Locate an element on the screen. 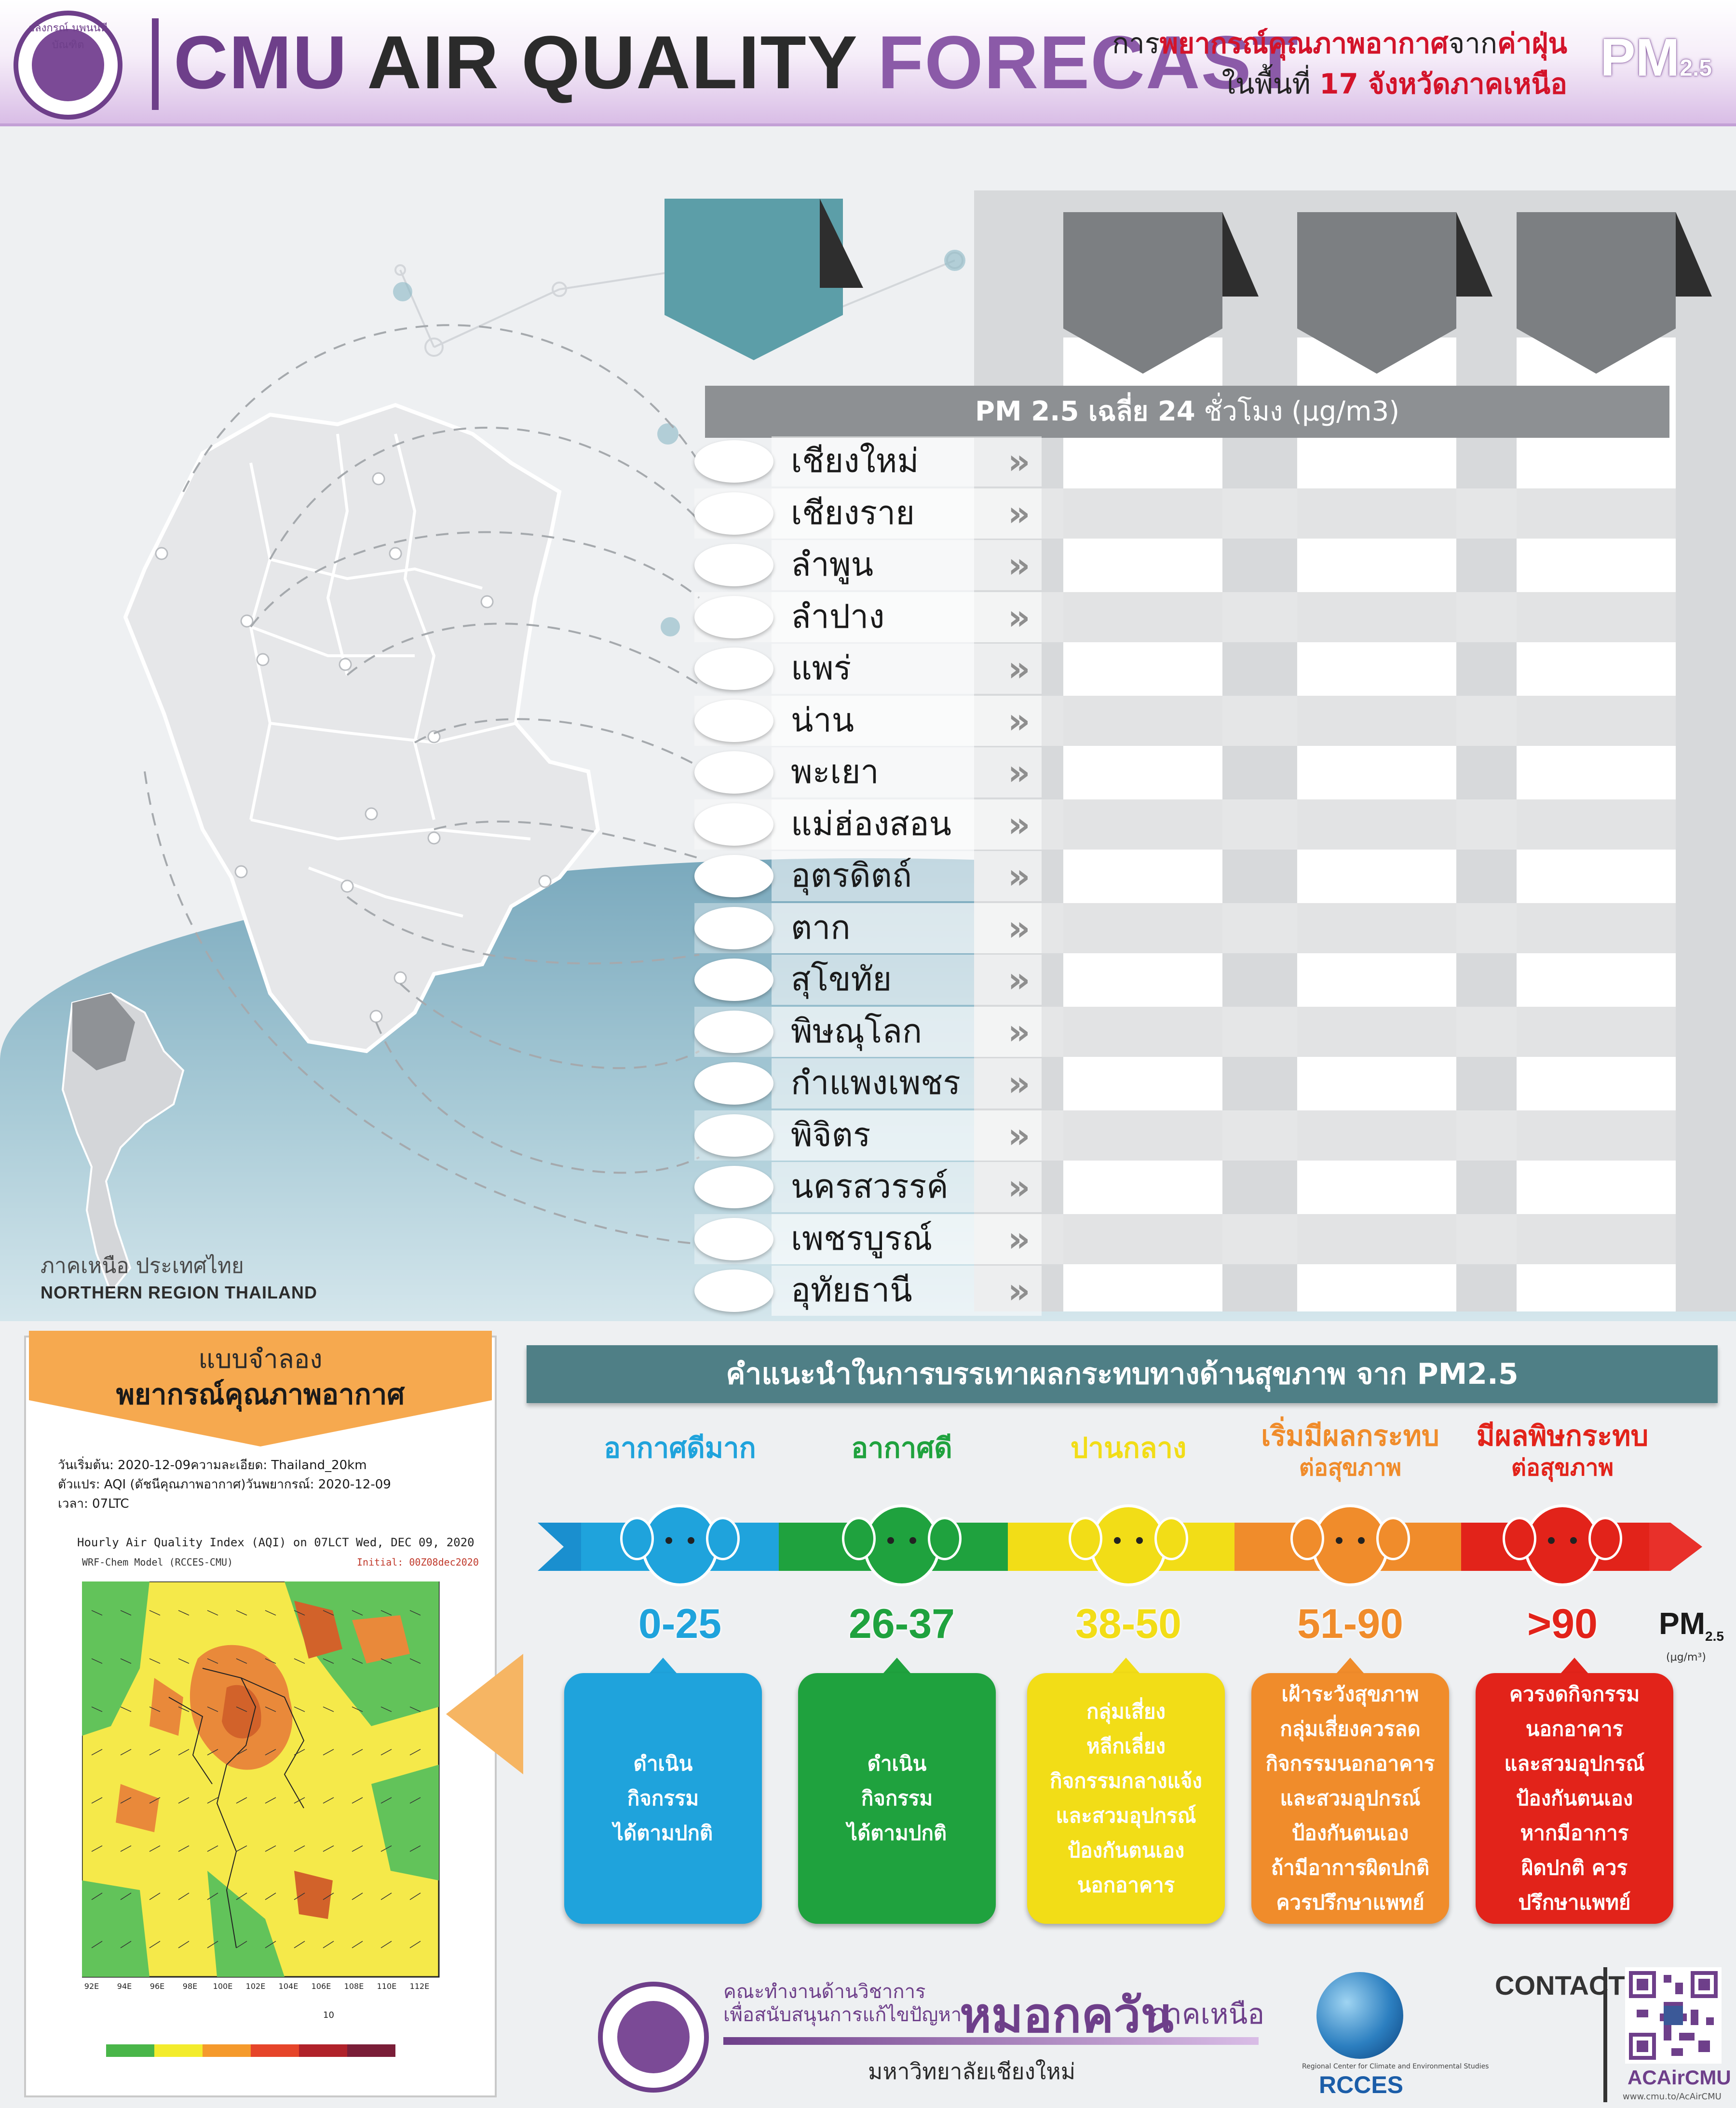 Image resolution: width=1736 pixels, height=2108 pixels. province-row: แพร่ » is located at coordinates (1181, 669).